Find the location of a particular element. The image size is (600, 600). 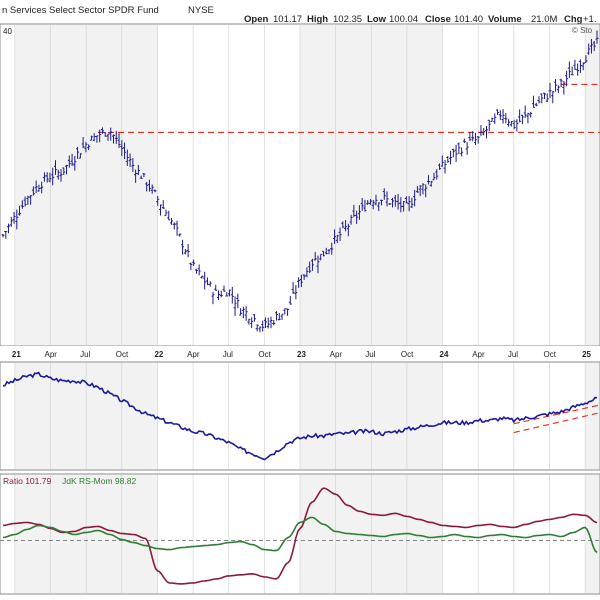

year-shade is located at coordinates (592, 534).